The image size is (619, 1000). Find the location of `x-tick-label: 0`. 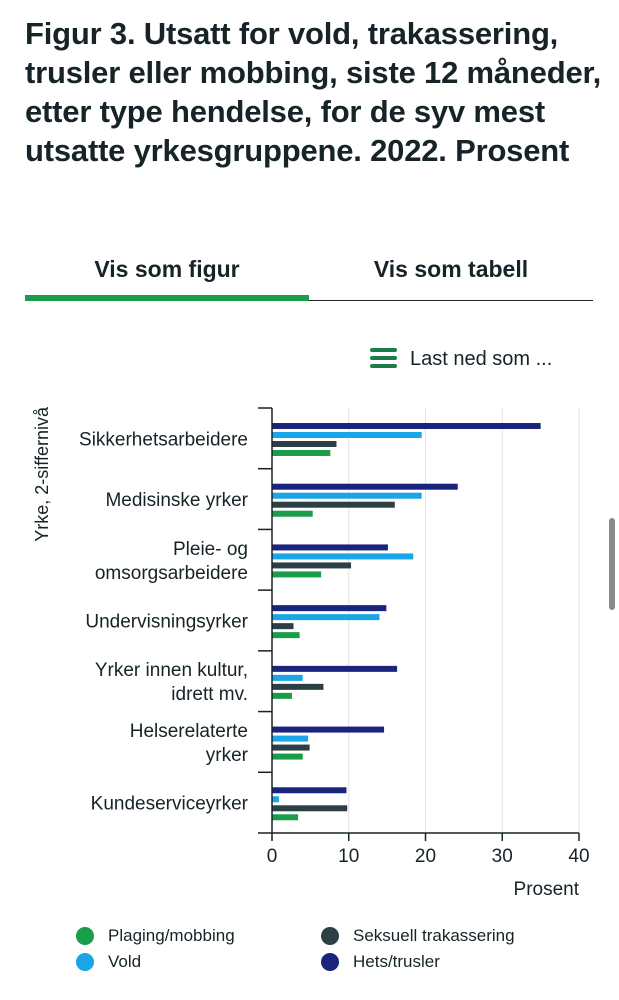

x-tick-label: 0 is located at coordinates (272, 856).